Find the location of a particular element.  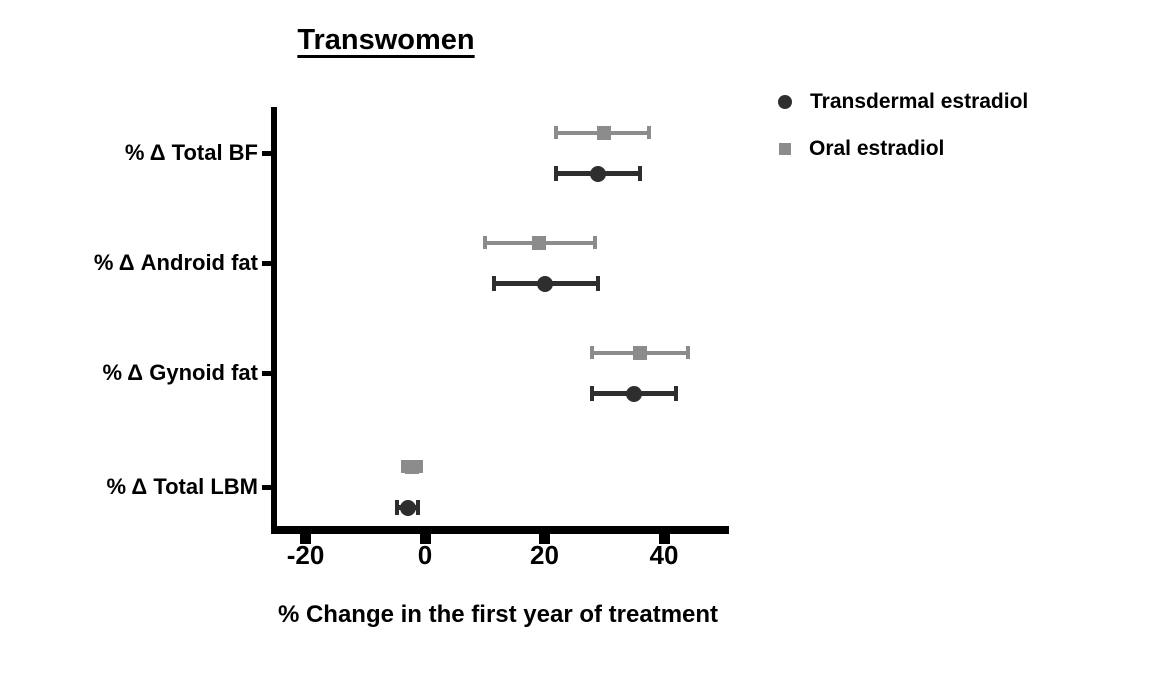

circle-marker-icon is located at coordinates (785, 101).